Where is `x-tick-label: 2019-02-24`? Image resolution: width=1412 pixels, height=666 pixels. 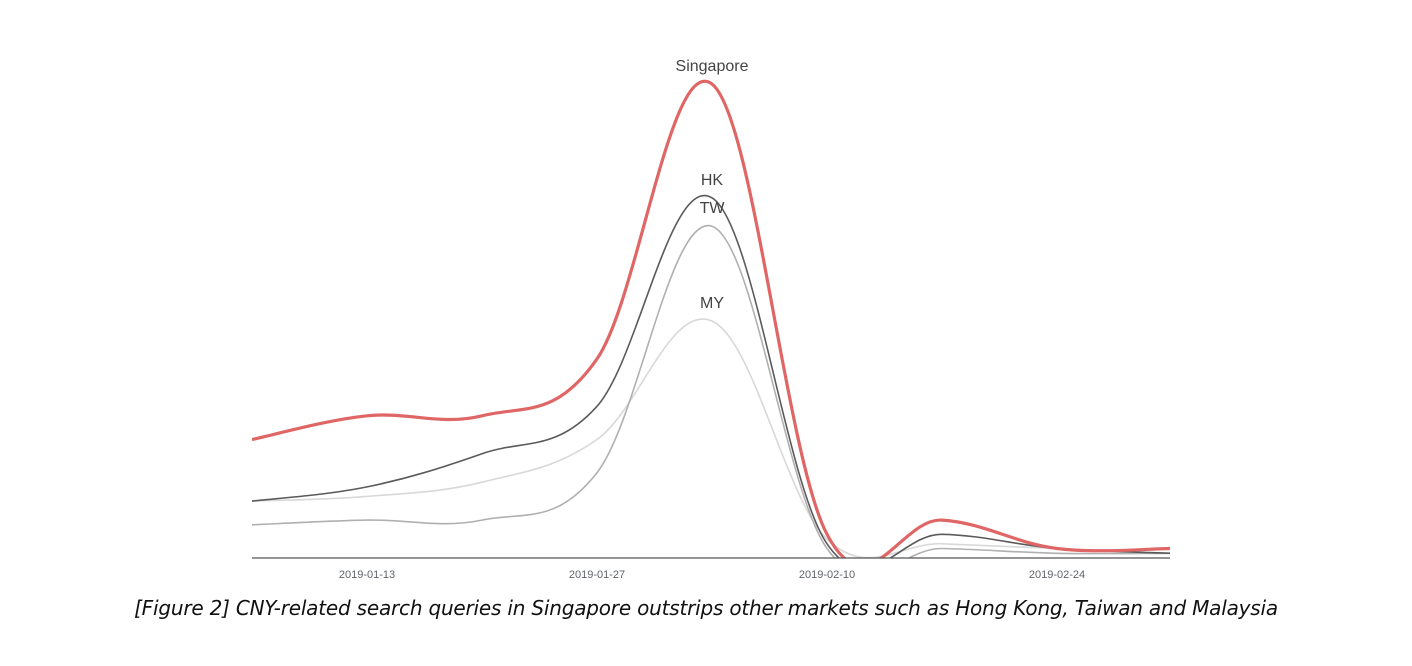 x-tick-label: 2019-02-24 is located at coordinates (1057, 575).